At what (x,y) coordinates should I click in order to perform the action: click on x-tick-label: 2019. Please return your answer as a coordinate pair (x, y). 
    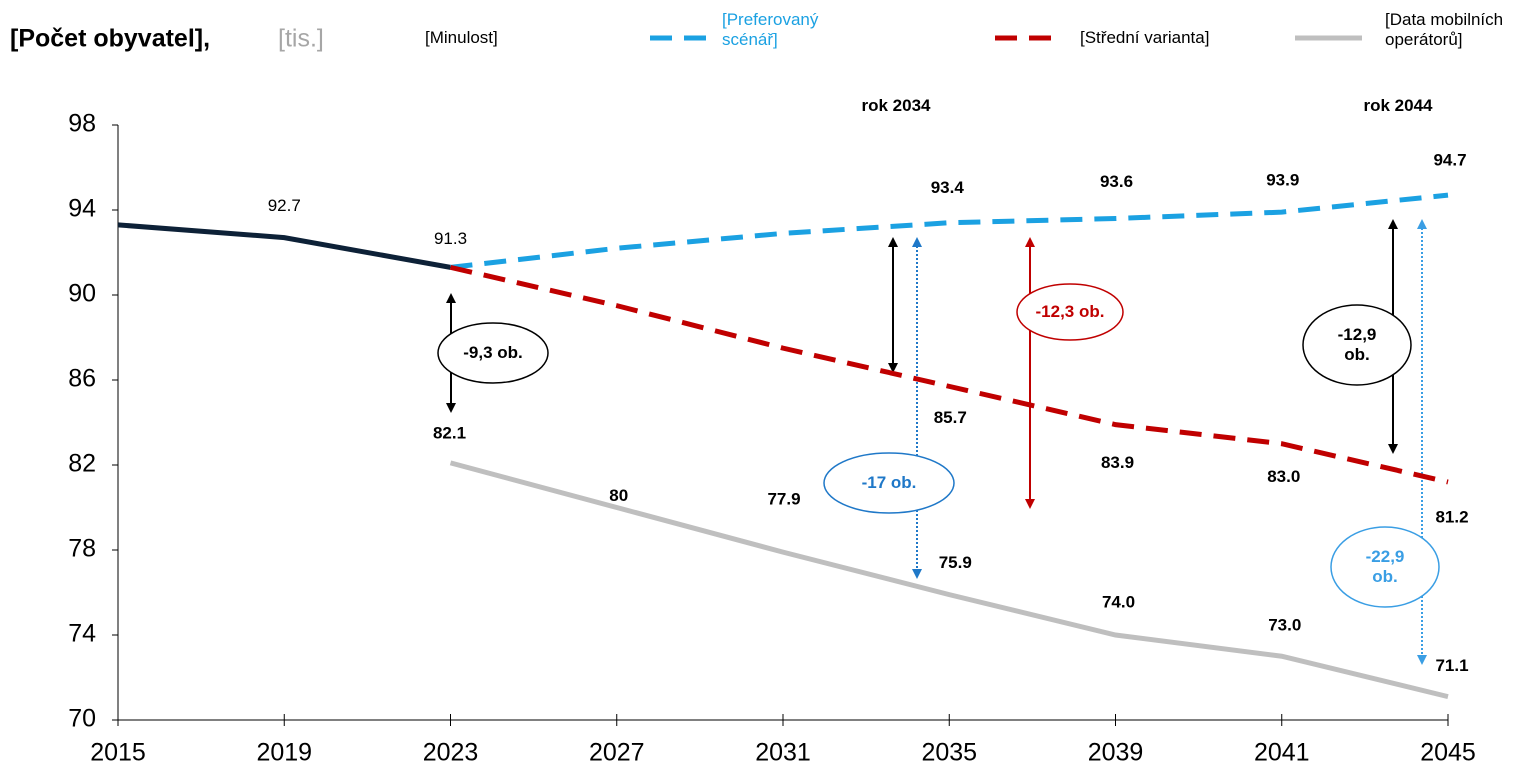
    Looking at the image, I should click on (284, 753).